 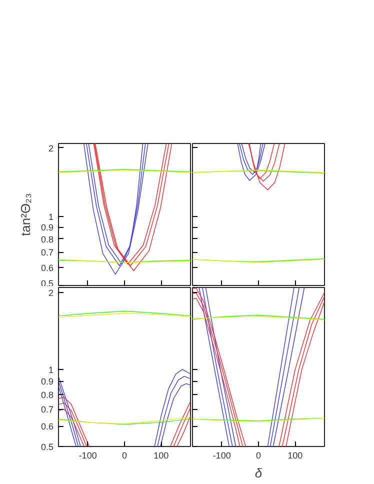 I want to click on y-axis-title: tan²Θ₂₃, so click(x=25, y=214).